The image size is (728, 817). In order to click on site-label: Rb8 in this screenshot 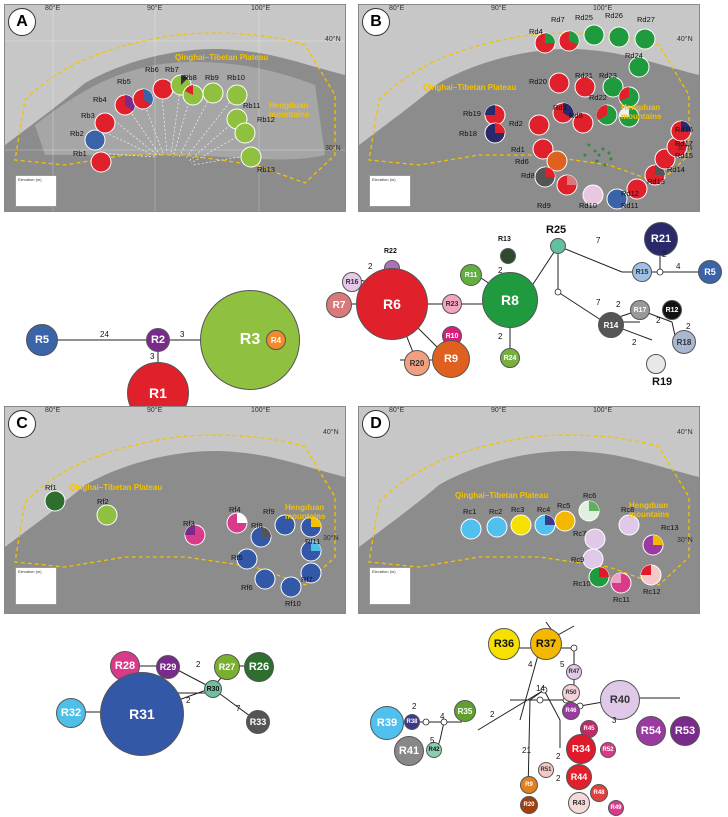, I will do `click(190, 77)`.